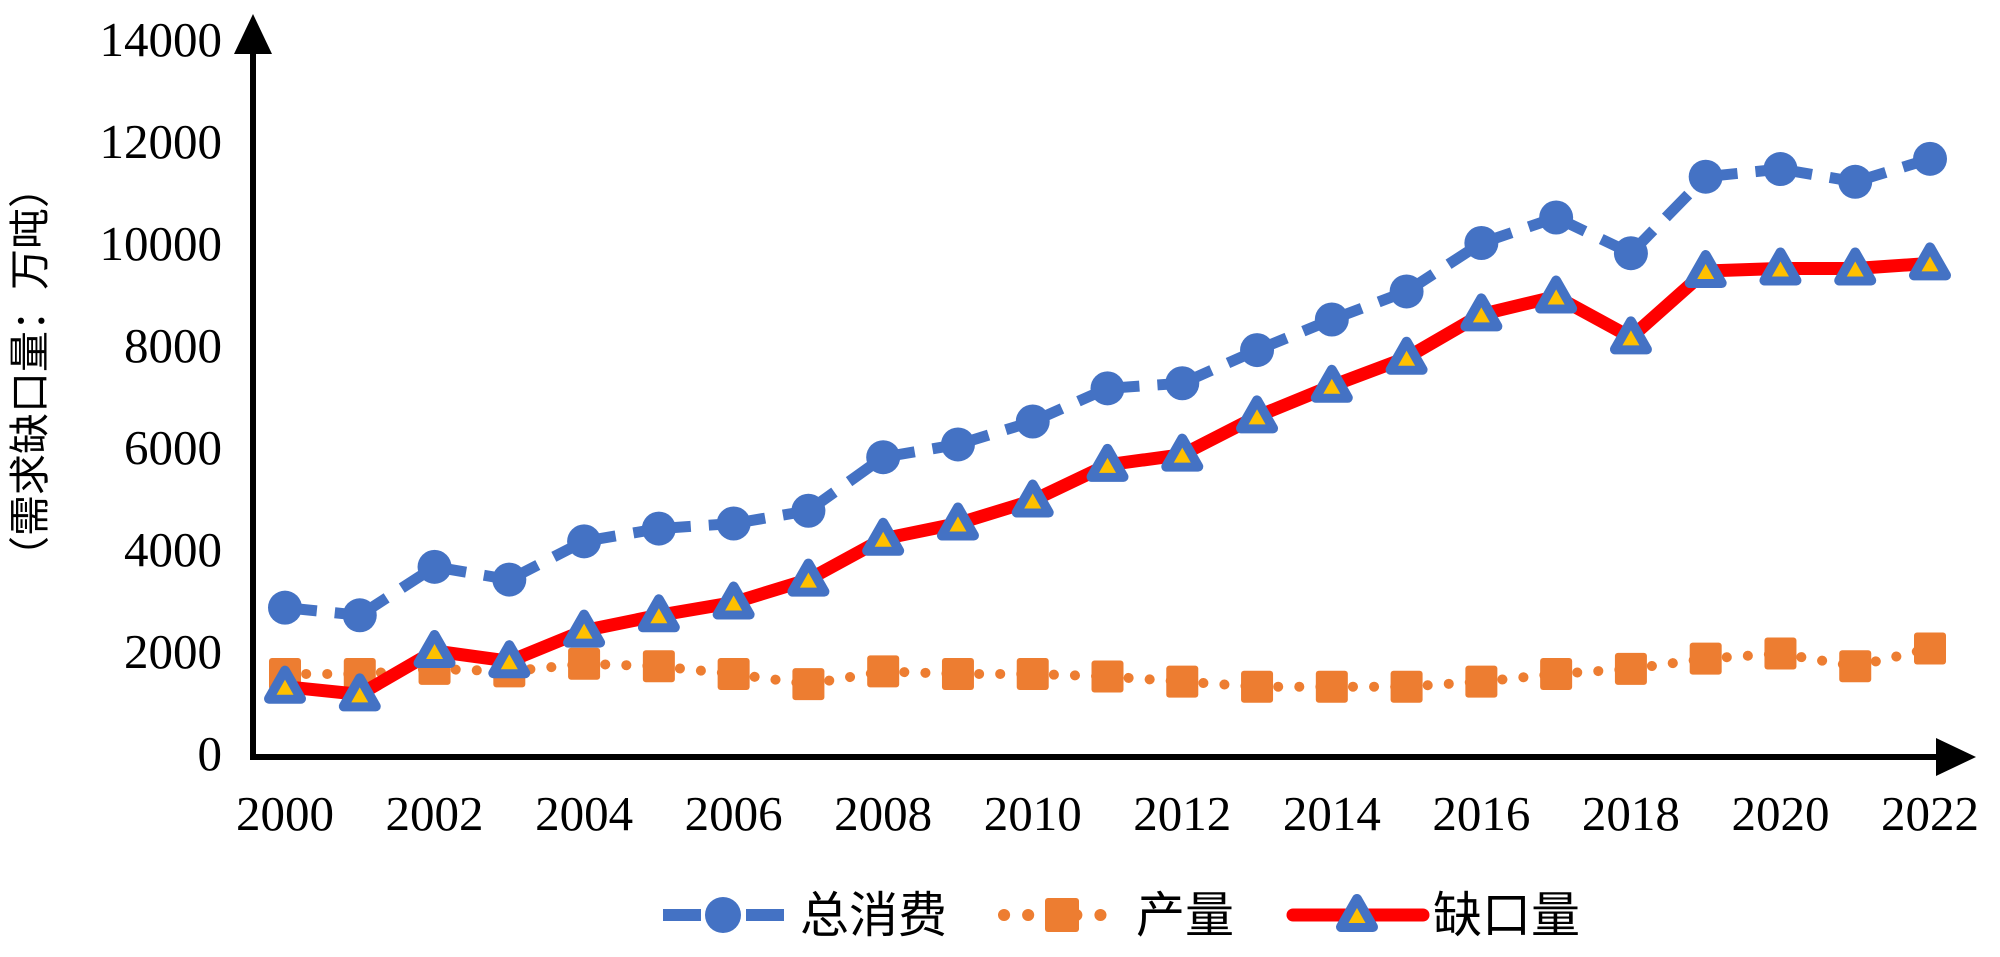  What do you see at coordinates (1407, 358) in the screenshot?
I see `series-2-marker-2015-inner` at bounding box center [1407, 358].